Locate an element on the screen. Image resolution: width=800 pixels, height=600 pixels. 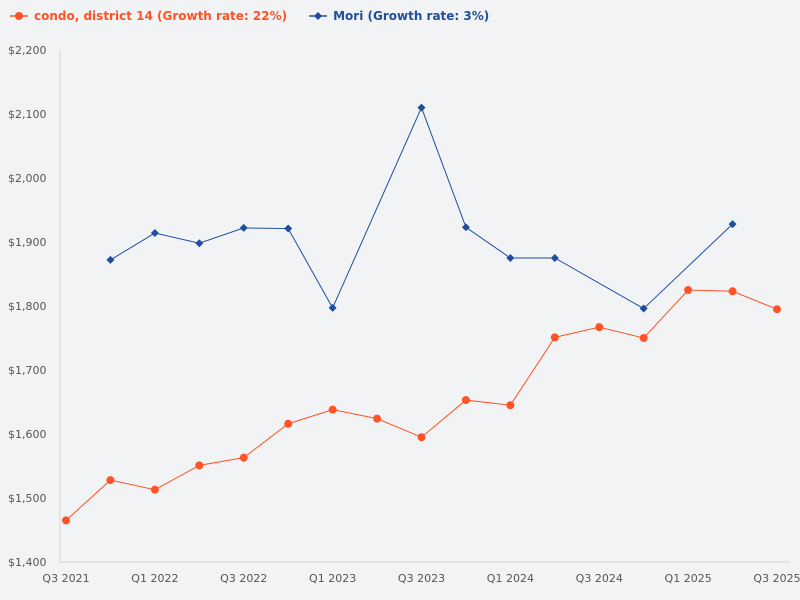
y-tick-label: $2,000 is located at coordinates (27, 178).